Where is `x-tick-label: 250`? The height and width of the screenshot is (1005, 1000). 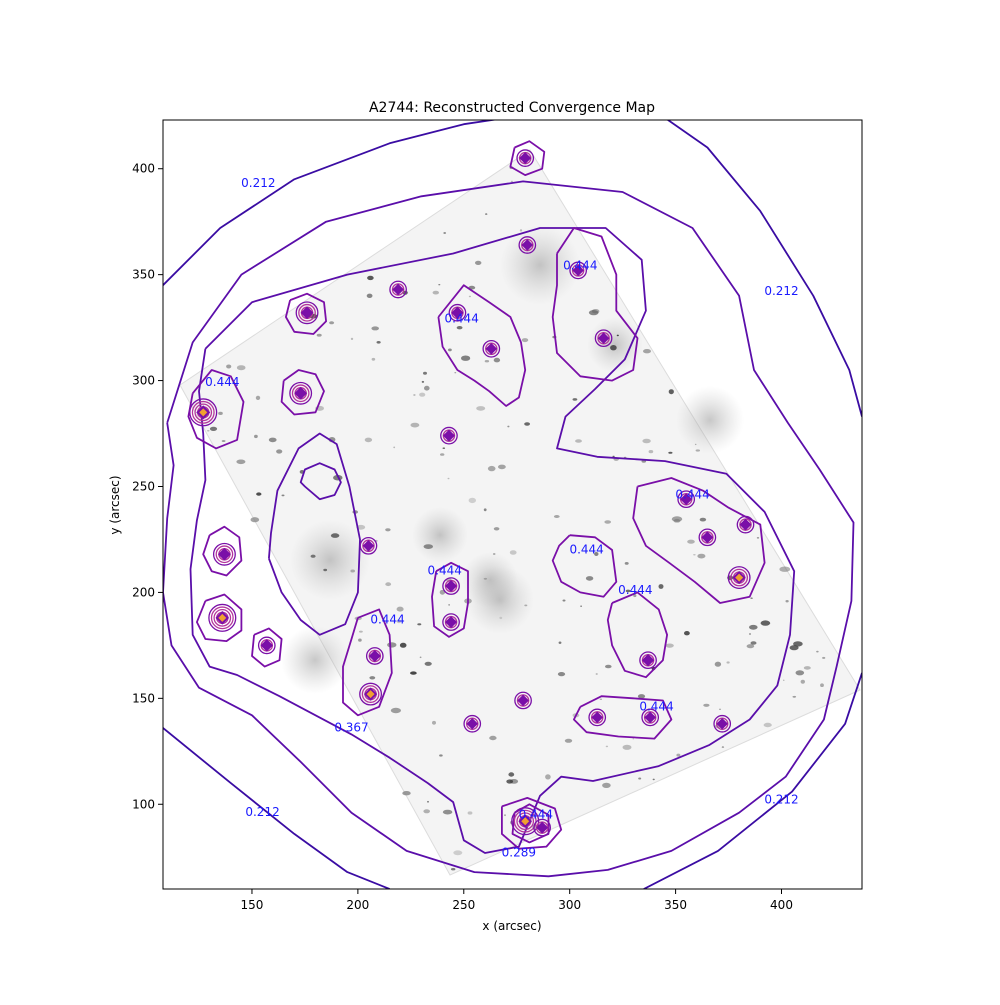 x-tick-label: 250 is located at coordinates (463, 905).